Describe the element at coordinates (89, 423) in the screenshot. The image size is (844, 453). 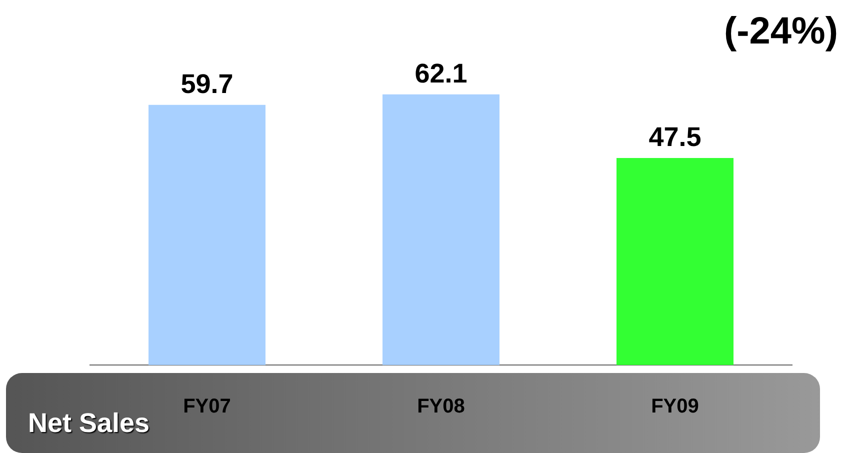
I see `text: Net Sales` at that location.